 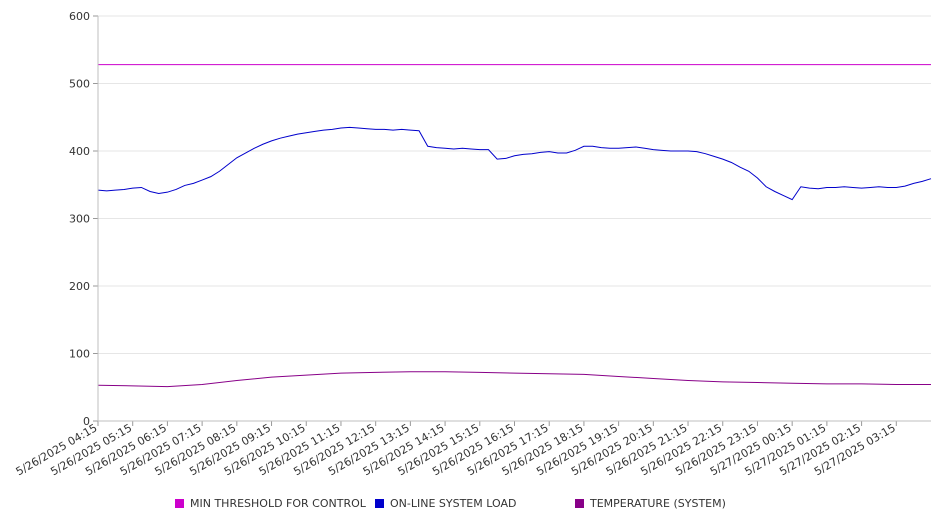 I want to click on y-tick-label: 300, so click(x=79, y=219).